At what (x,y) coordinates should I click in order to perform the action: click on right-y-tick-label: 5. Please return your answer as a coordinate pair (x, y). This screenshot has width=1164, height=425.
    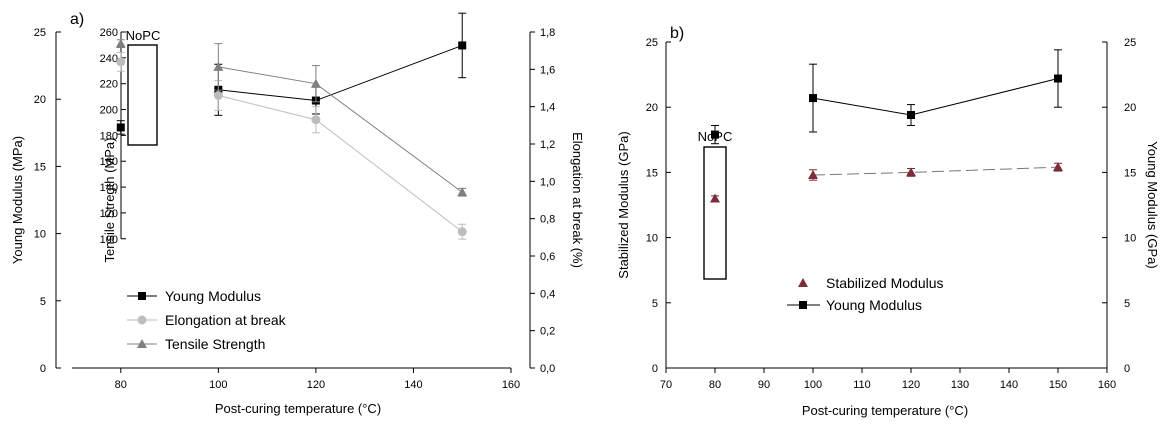
    Looking at the image, I should click on (1127, 304).